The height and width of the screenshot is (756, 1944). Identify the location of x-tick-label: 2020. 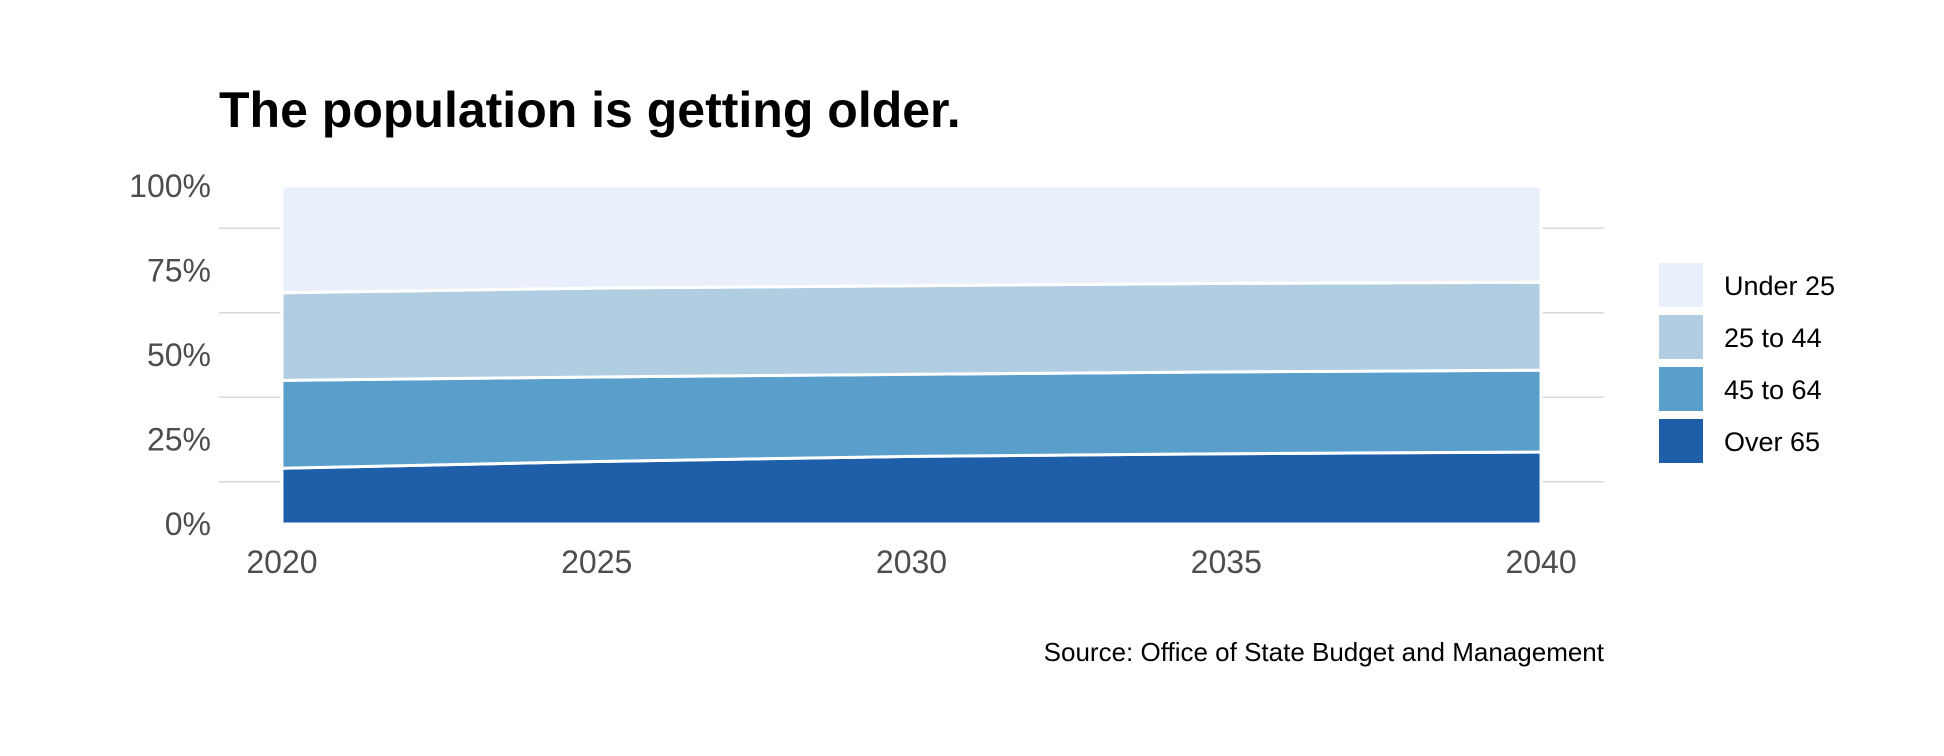
(281, 562).